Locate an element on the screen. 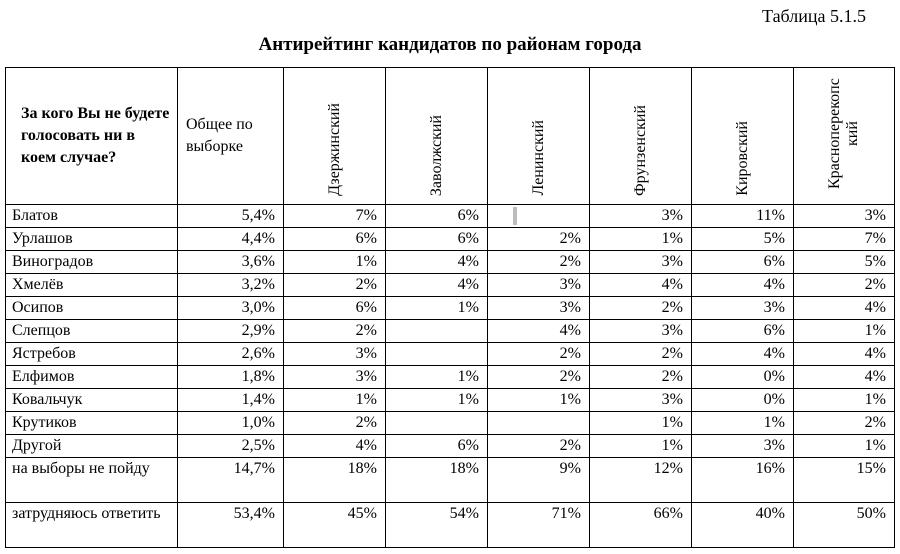 The height and width of the screenshot is (554, 900). candidate-name: Елфимов is located at coordinates (91, 377).